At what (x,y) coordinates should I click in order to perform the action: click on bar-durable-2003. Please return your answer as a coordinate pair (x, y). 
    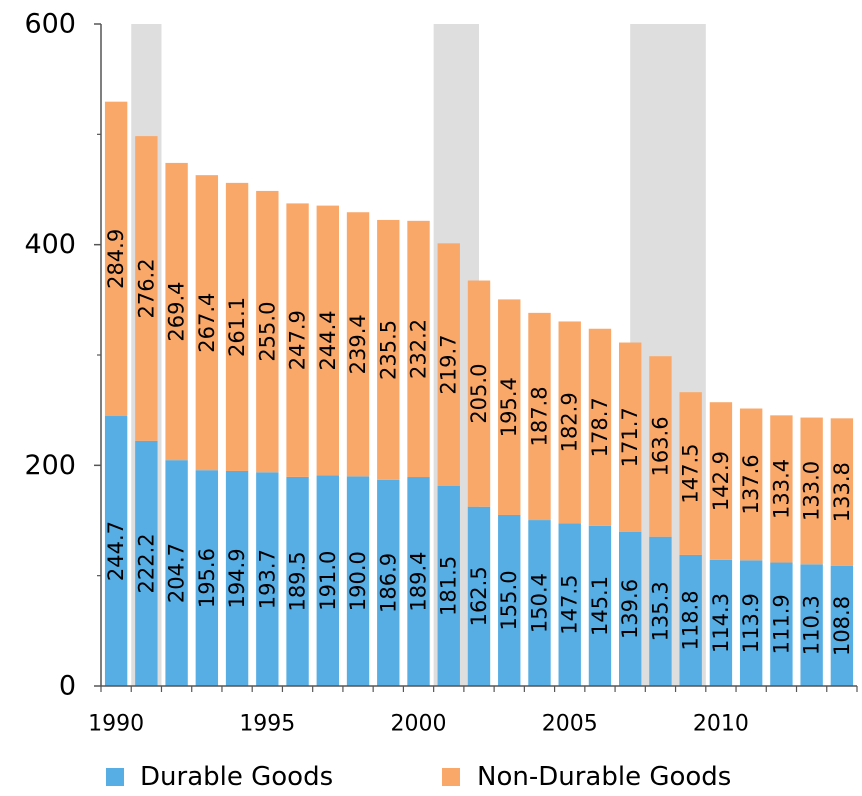
    Looking at the image, I should click on (509, 600).